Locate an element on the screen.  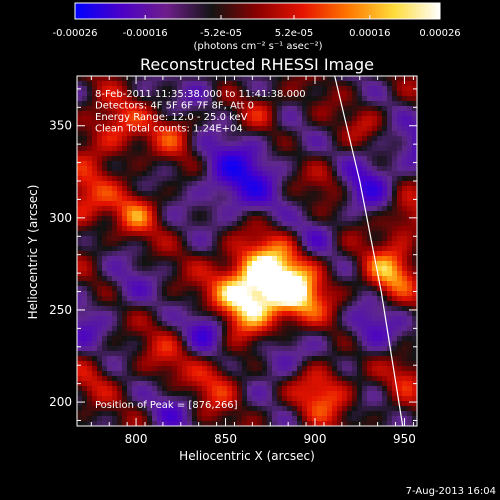
colorbar-tick-label: -0.00016 is located at coordinates (145, 33).